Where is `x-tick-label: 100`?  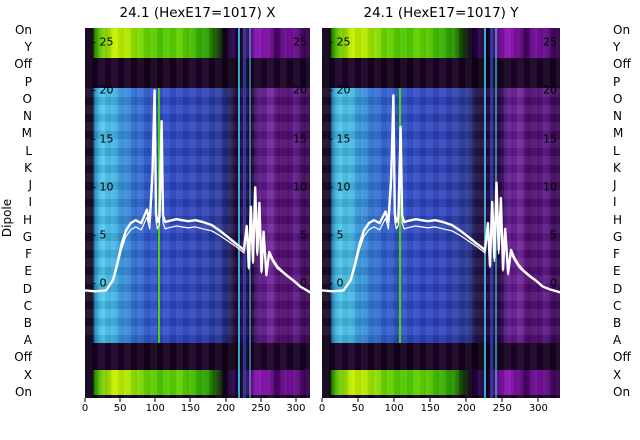
x-tick-label: 100 is located at coordinates (155, 408).